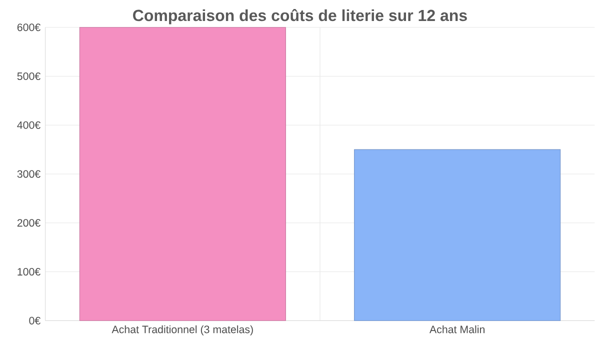  I want to click on y-tick-label: 500€, so click(28, 76).